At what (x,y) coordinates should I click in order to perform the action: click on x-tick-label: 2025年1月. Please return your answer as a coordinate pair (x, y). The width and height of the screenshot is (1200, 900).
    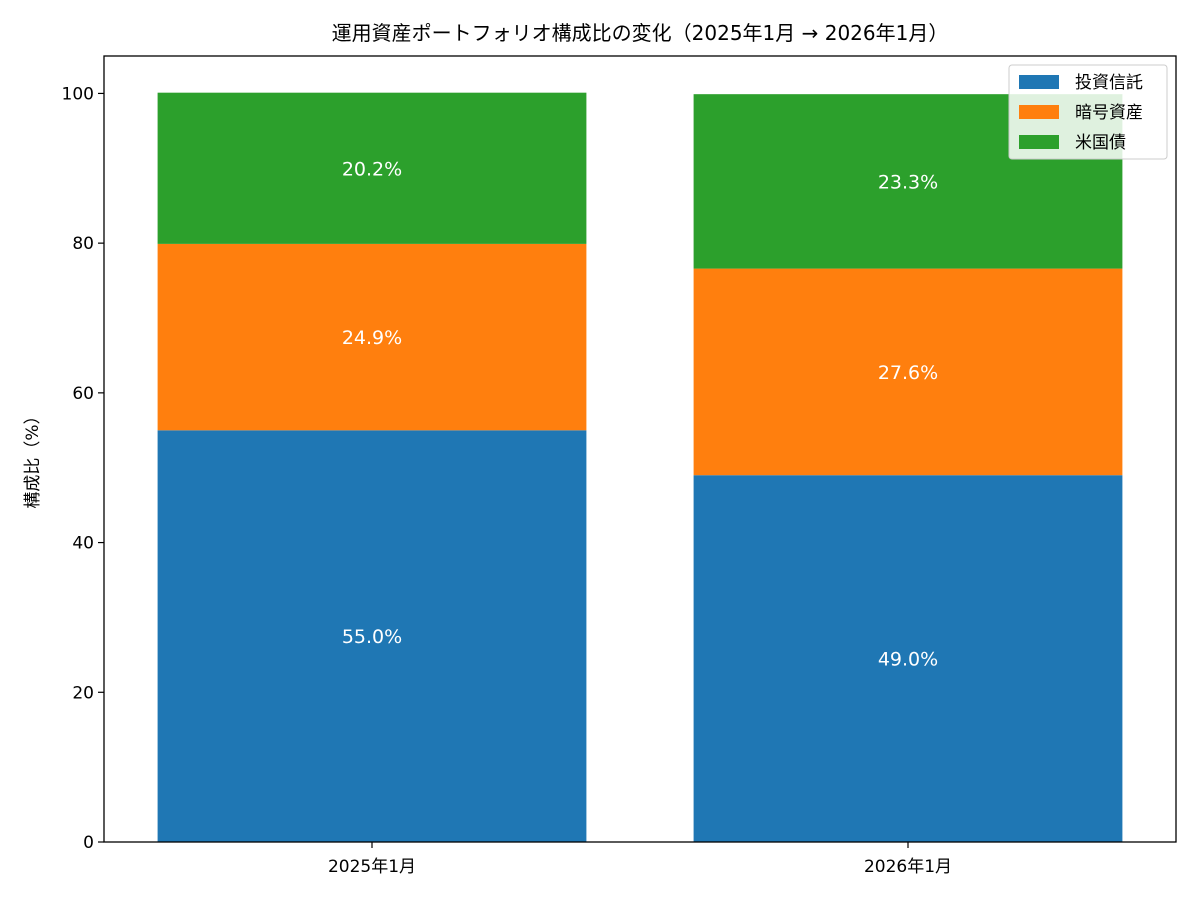
    Looking at the image, I should click on (372, 867).